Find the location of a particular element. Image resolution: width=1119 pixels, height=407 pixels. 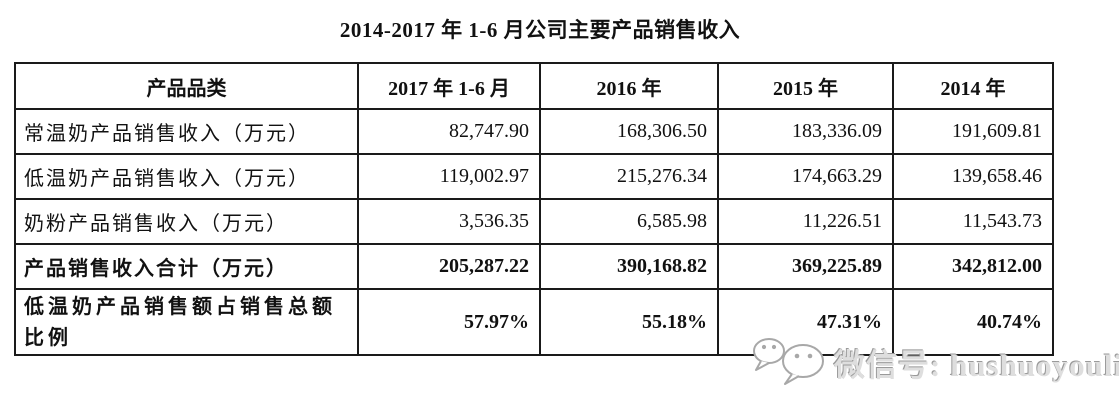

row-label: 低温奶产品销售收入（万元） is located at coordinates (186, 176).